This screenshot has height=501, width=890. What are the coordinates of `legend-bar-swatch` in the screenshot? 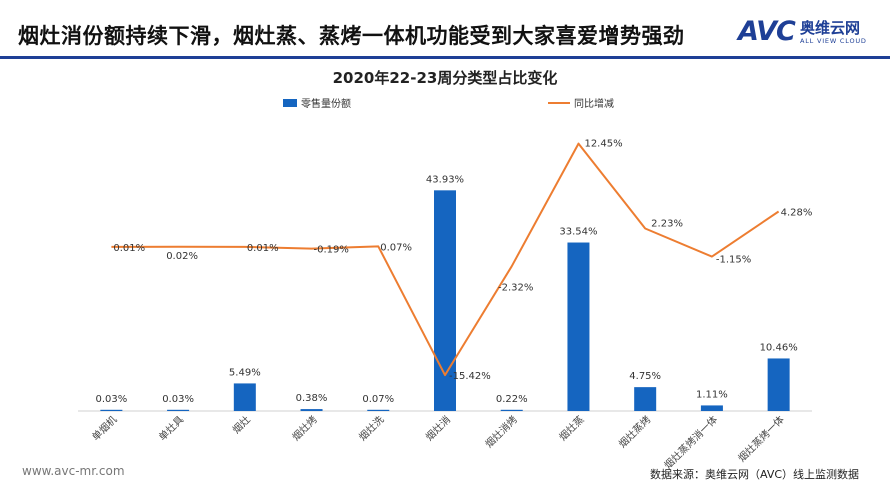 It's located at (290, 103).